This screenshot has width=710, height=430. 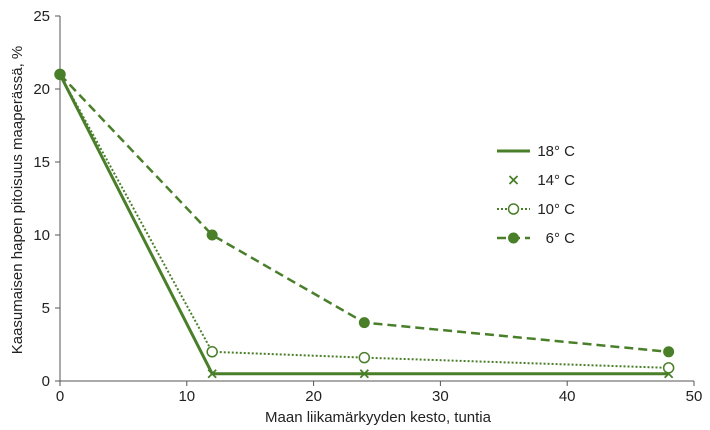 I want to click on x-tick-label: 20, so click(x=313, y=396).